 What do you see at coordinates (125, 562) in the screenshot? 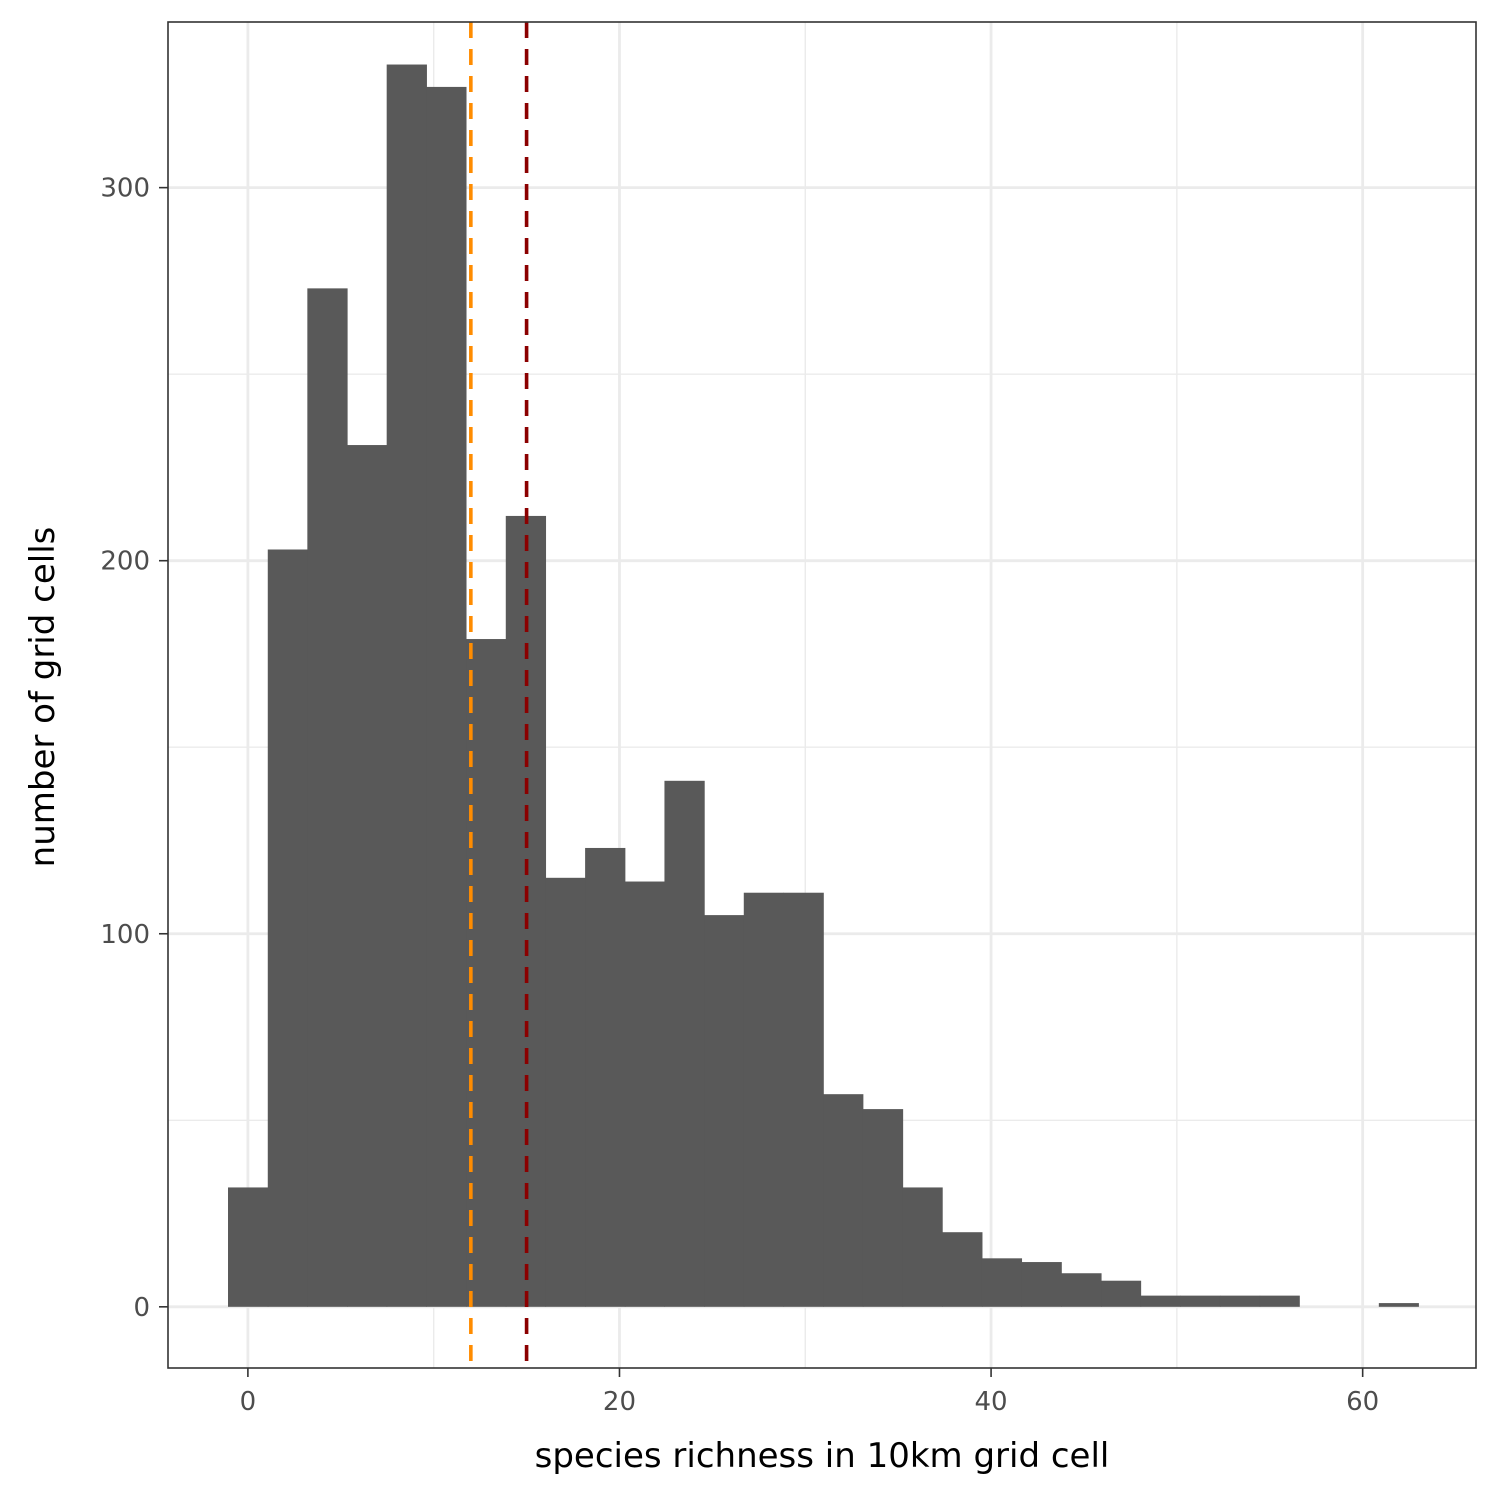
I see `y-tick-label: 200` at bounding box center [125, 562].